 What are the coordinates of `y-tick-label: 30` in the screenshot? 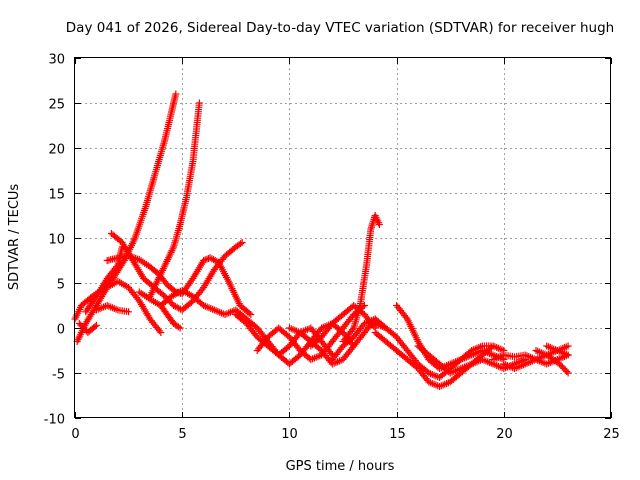 It's located at (56, 60).